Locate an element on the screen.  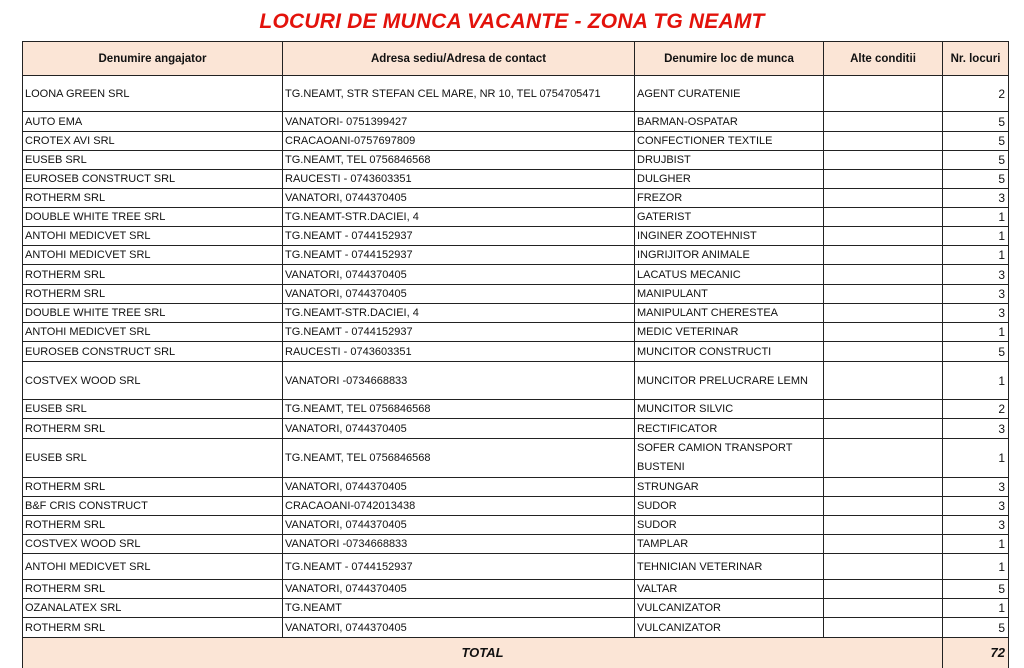
cell-count: 2 is located at coordinates (976, 94).